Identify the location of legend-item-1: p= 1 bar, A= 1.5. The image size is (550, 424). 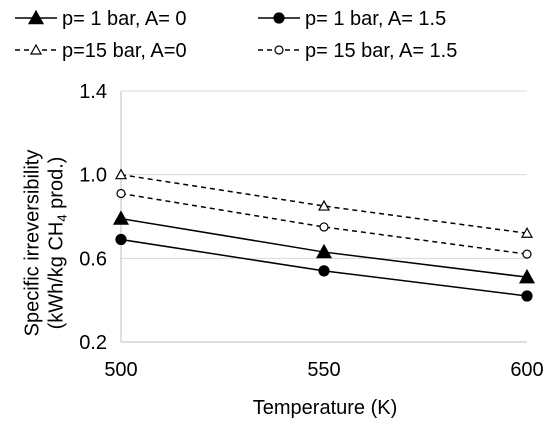
(352, 19).